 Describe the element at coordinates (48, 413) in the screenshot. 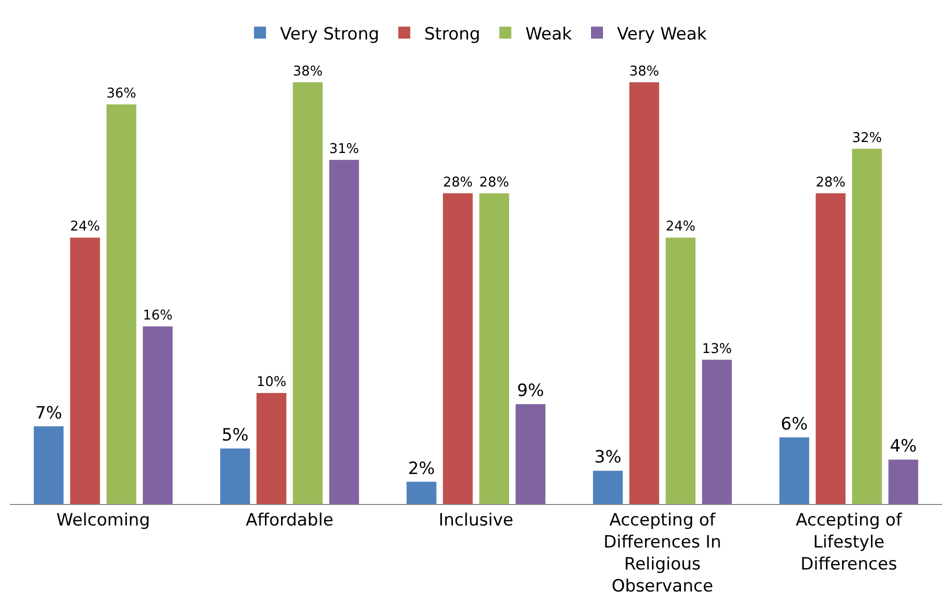

I see `data-label: 7%` at that location.